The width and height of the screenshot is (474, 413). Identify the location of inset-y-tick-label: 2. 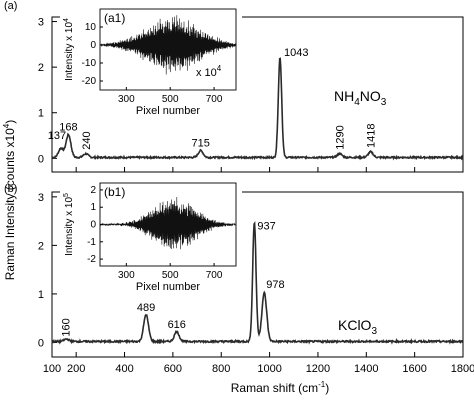
(93, 190).